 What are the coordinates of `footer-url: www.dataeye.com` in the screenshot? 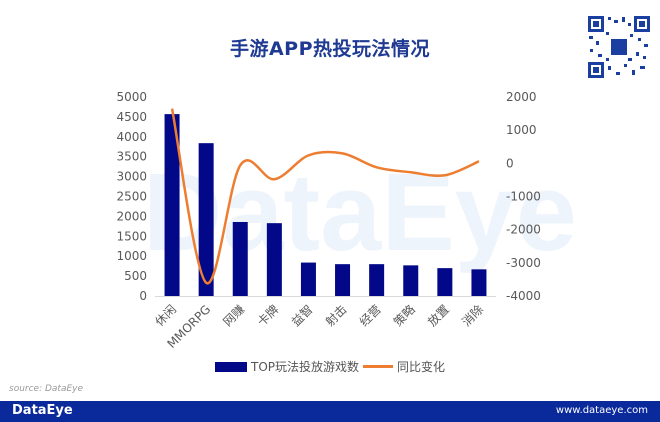 It's located at (601, 410).